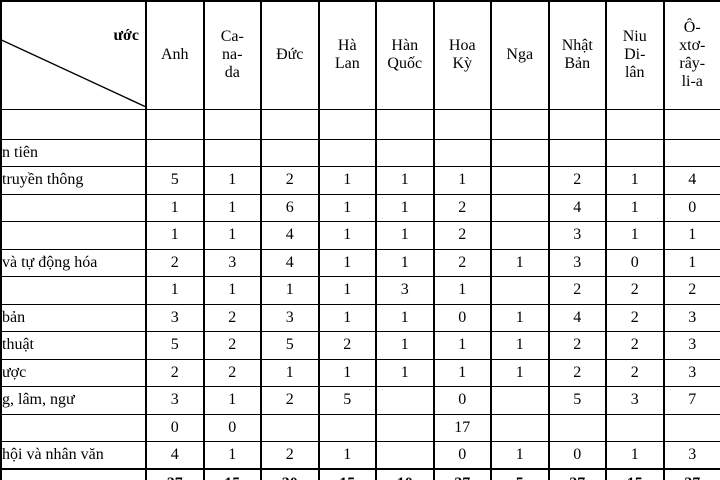  What do you see at coordinates (232, 55) in the screenshot?
I see `column-header-canada: Ca- na- da` at bounding box center [232, 55].